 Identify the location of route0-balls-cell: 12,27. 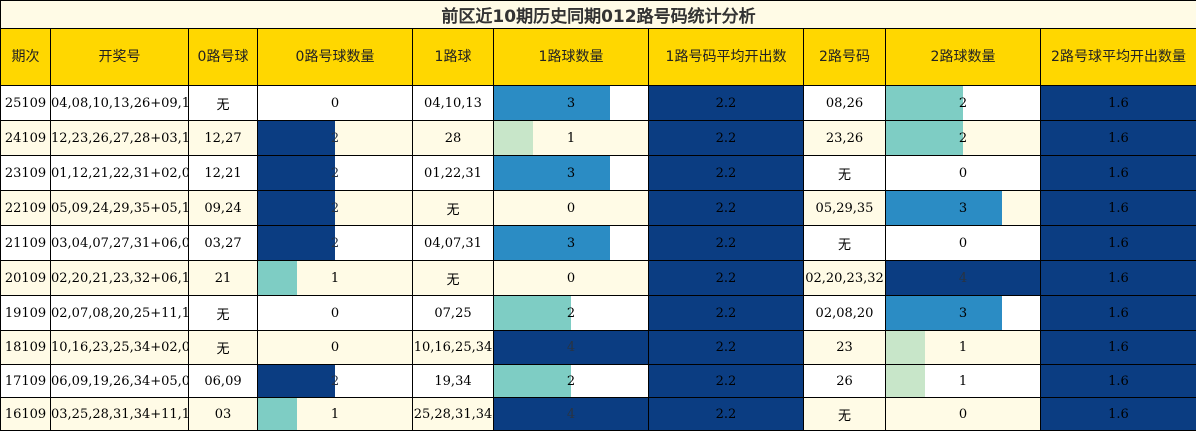
(223, 138).